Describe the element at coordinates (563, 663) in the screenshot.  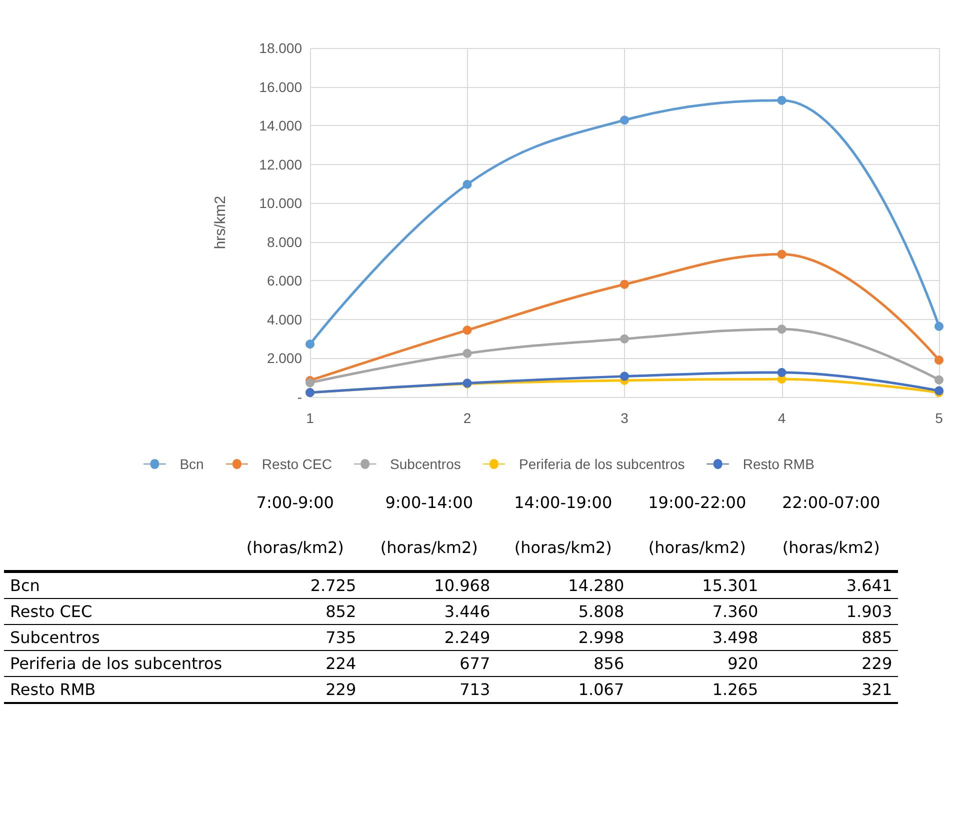
I see `data-label: 856` at that location.